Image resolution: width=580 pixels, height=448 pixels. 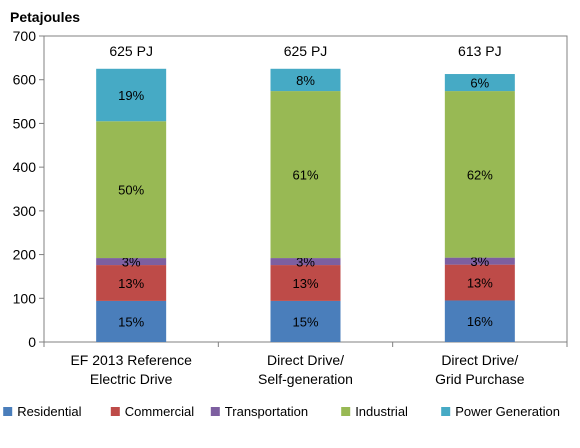 What do you see at coordinates (25, 255) in the screenshot?
I see `y-tick-label: 200` at bounding box center [25, 255].